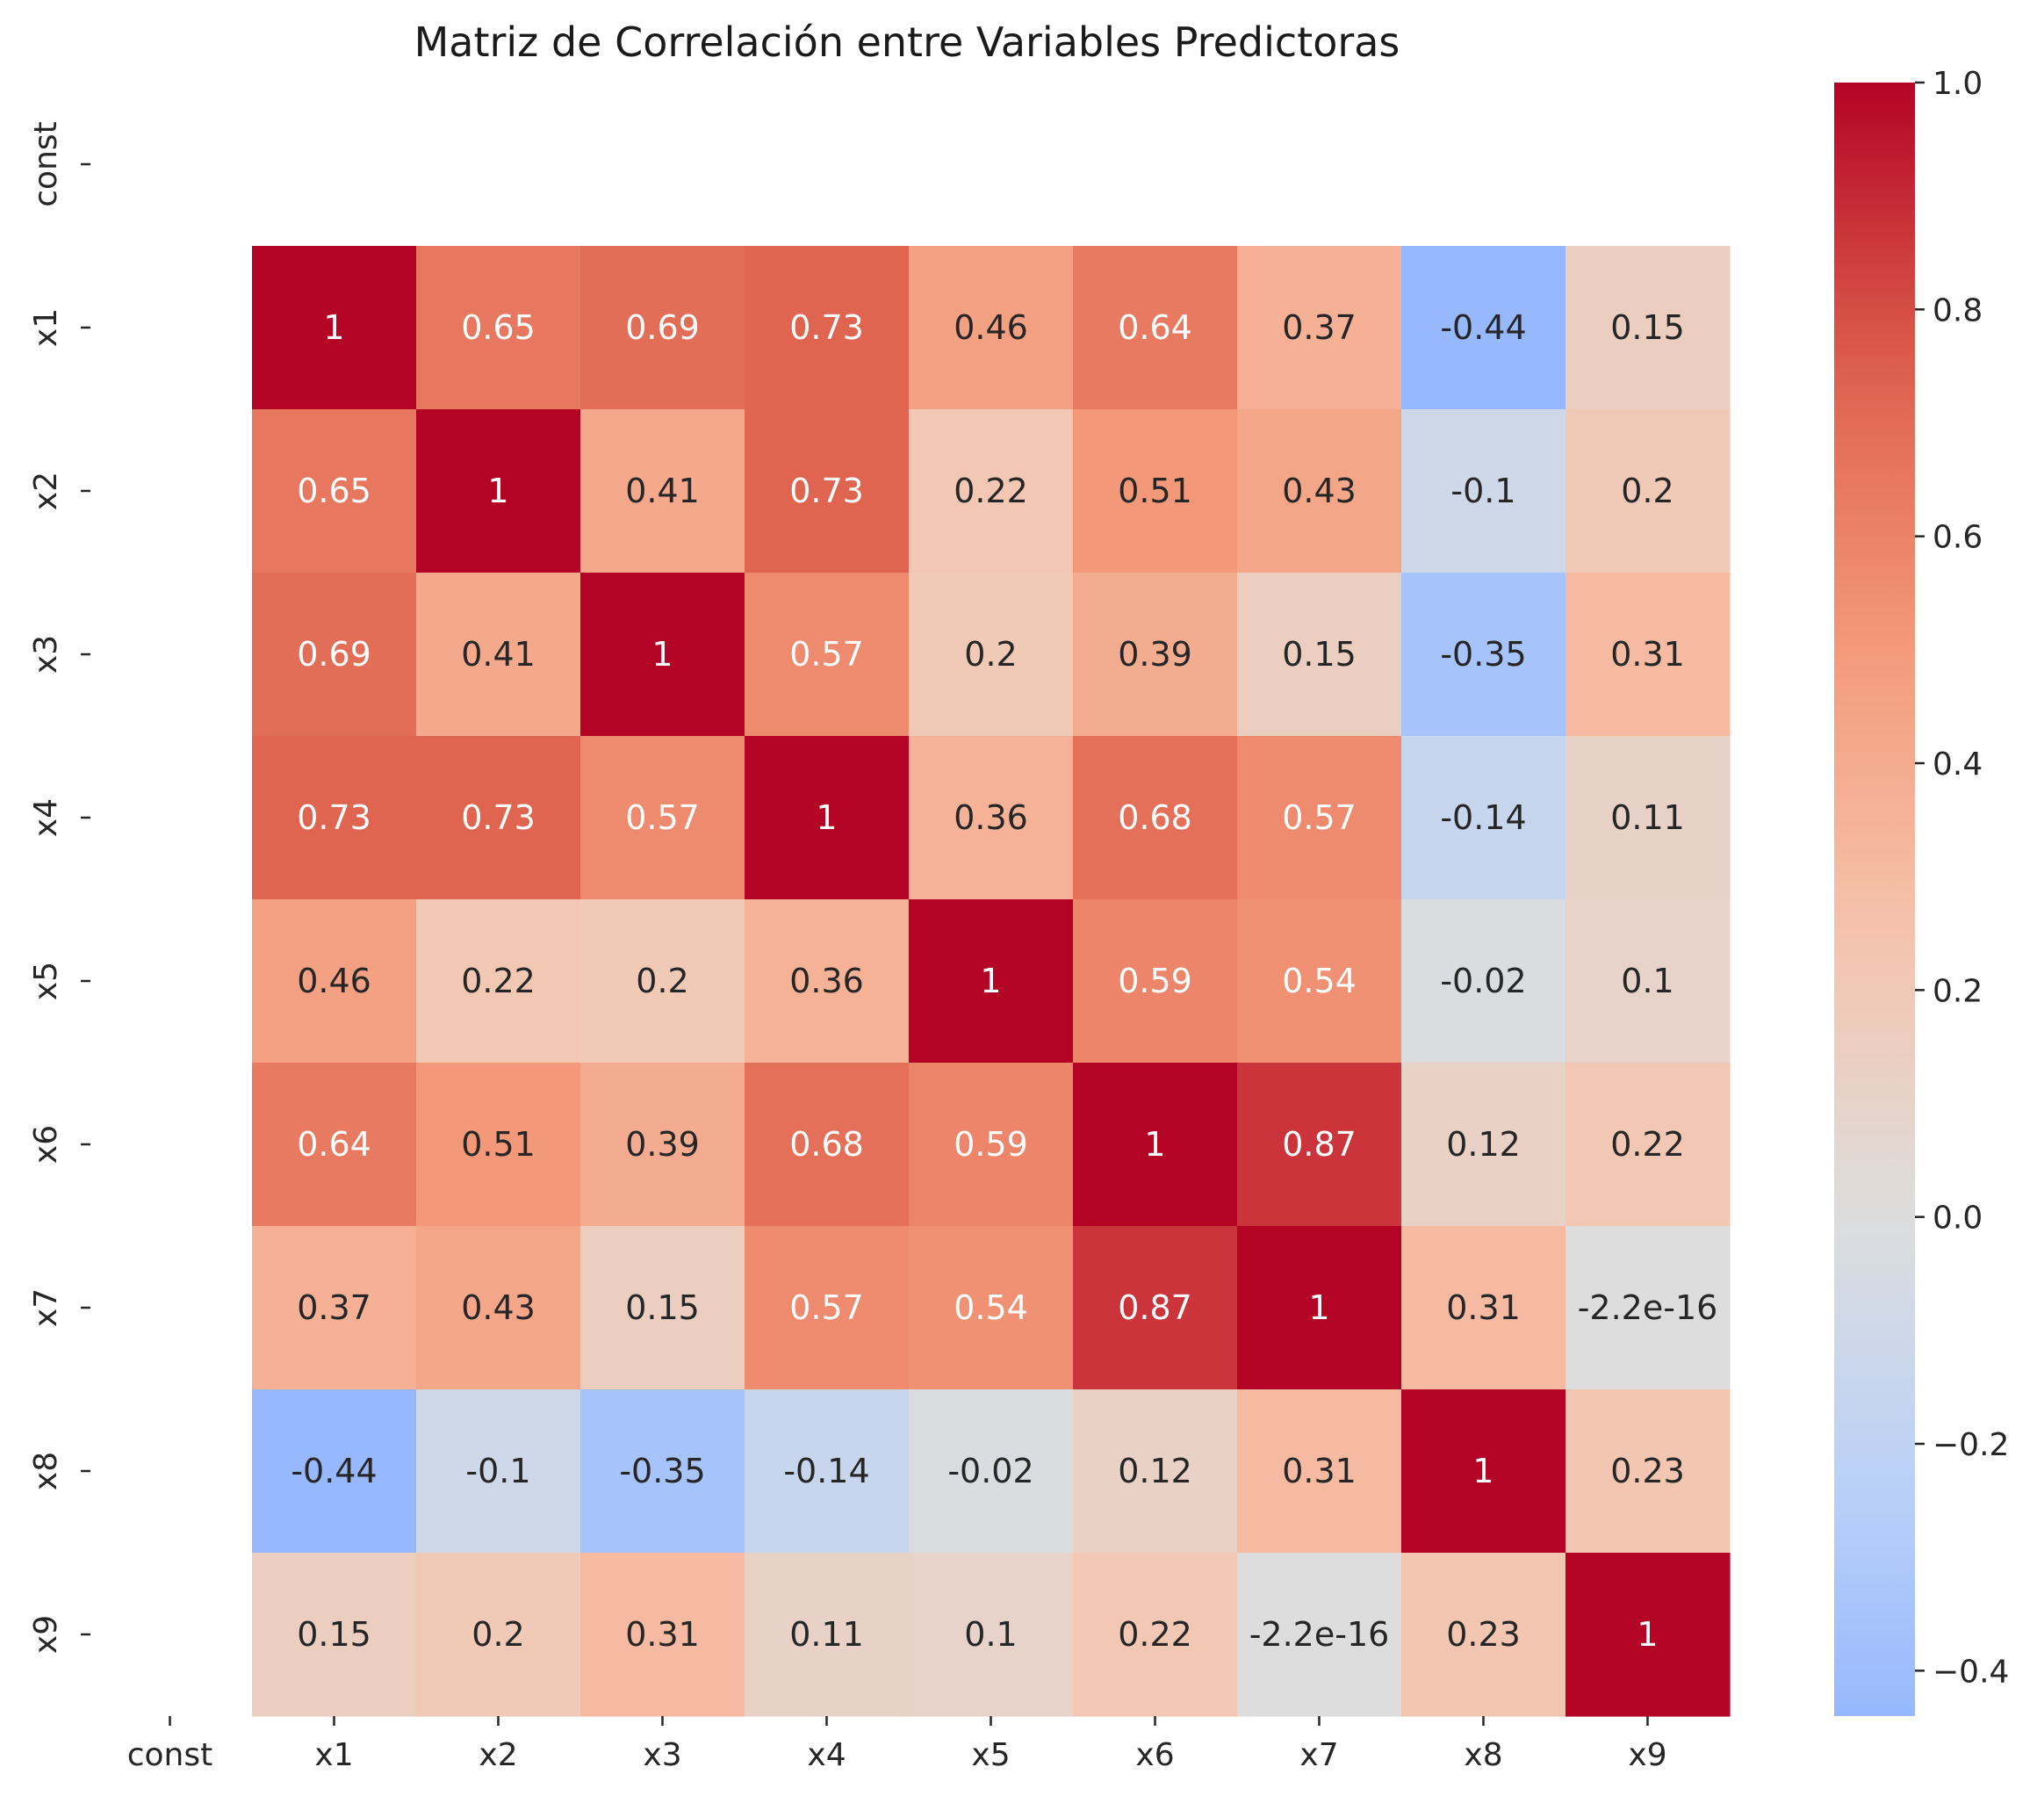  Describe the element at coordinates (1958, 765) in the screenshot. I see `colorbar-tick-label: 0.4` at that location.